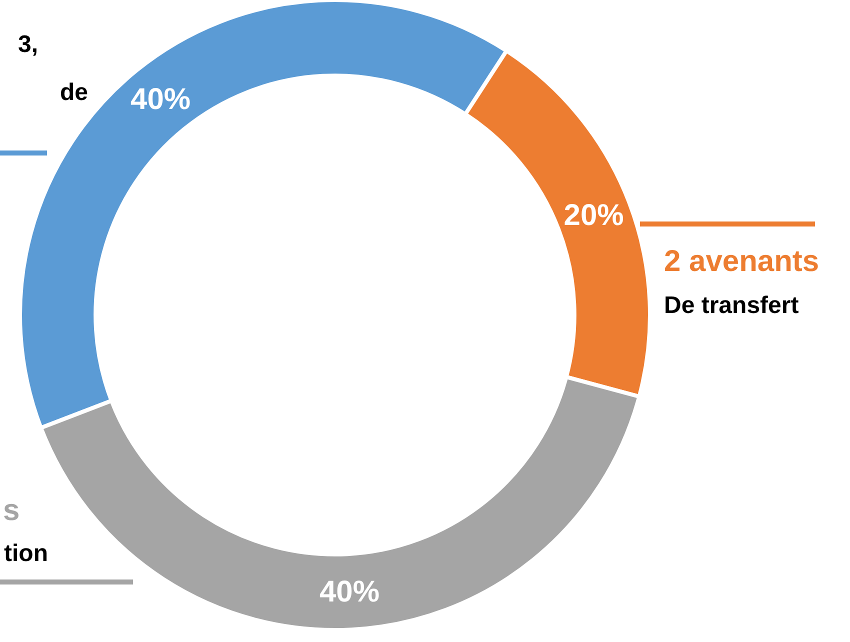  I want to click on text: 3,, so click(28, 44).